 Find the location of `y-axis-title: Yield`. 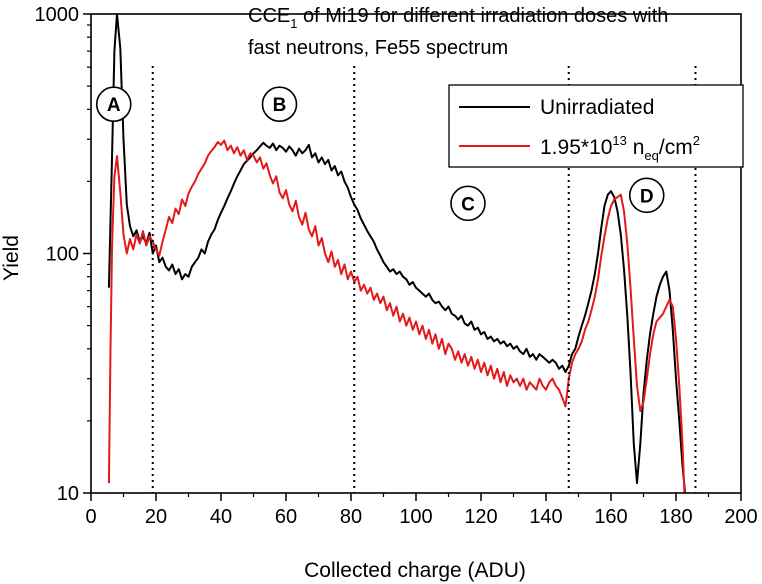

y-axis-title: Yield is located at coordinates (11, 258).